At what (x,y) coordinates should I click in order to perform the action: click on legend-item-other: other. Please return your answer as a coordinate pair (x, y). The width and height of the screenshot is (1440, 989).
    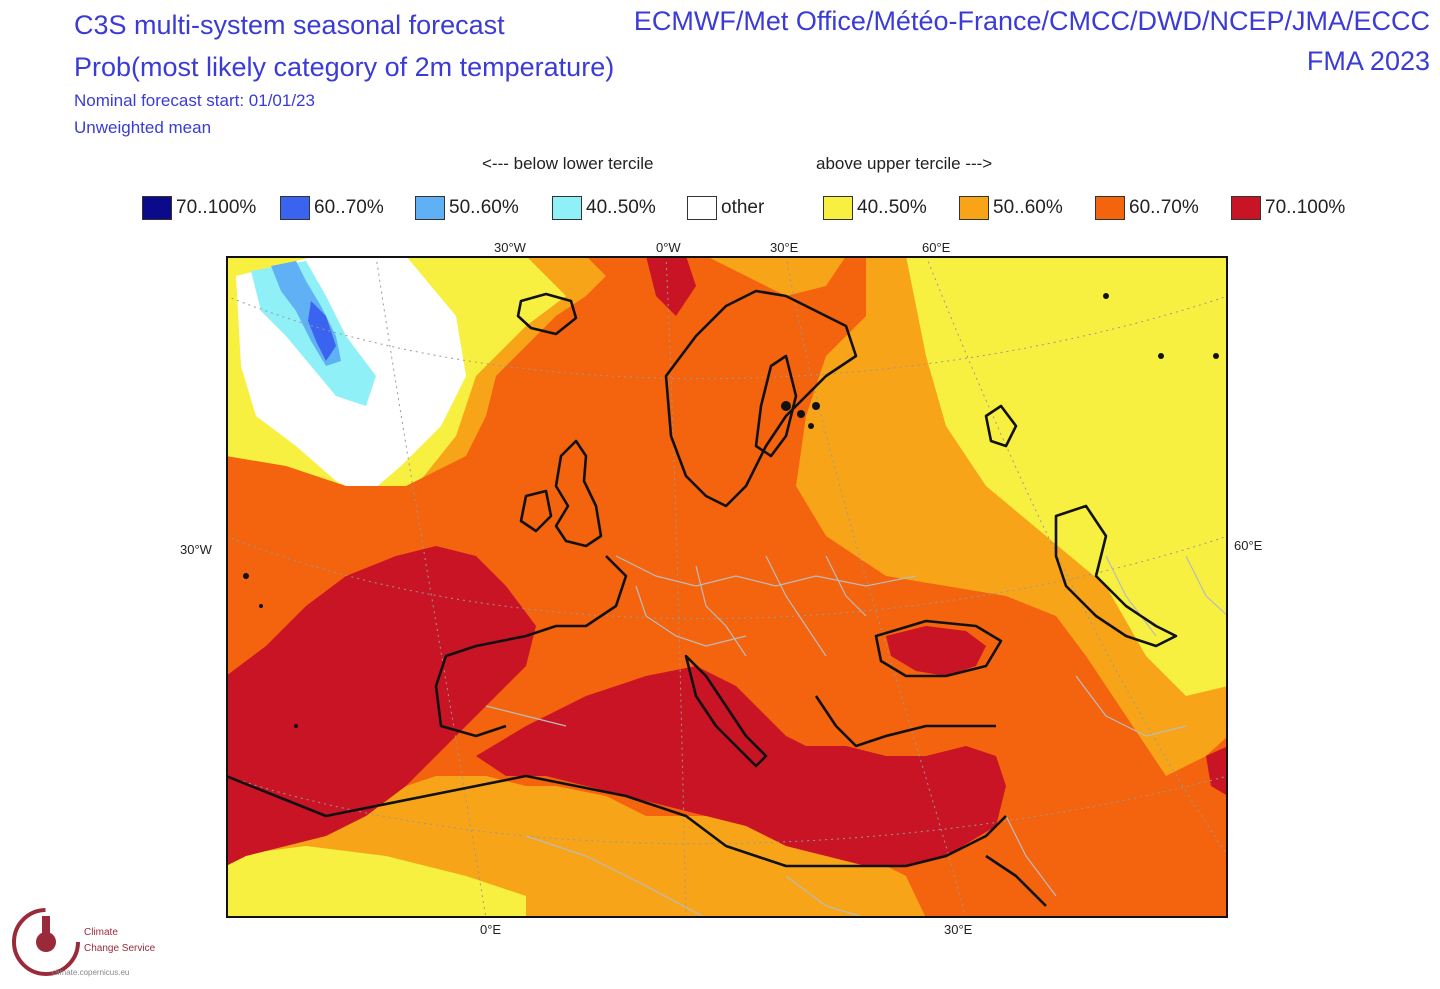
    Looking at the image, I should click on (725, 208).